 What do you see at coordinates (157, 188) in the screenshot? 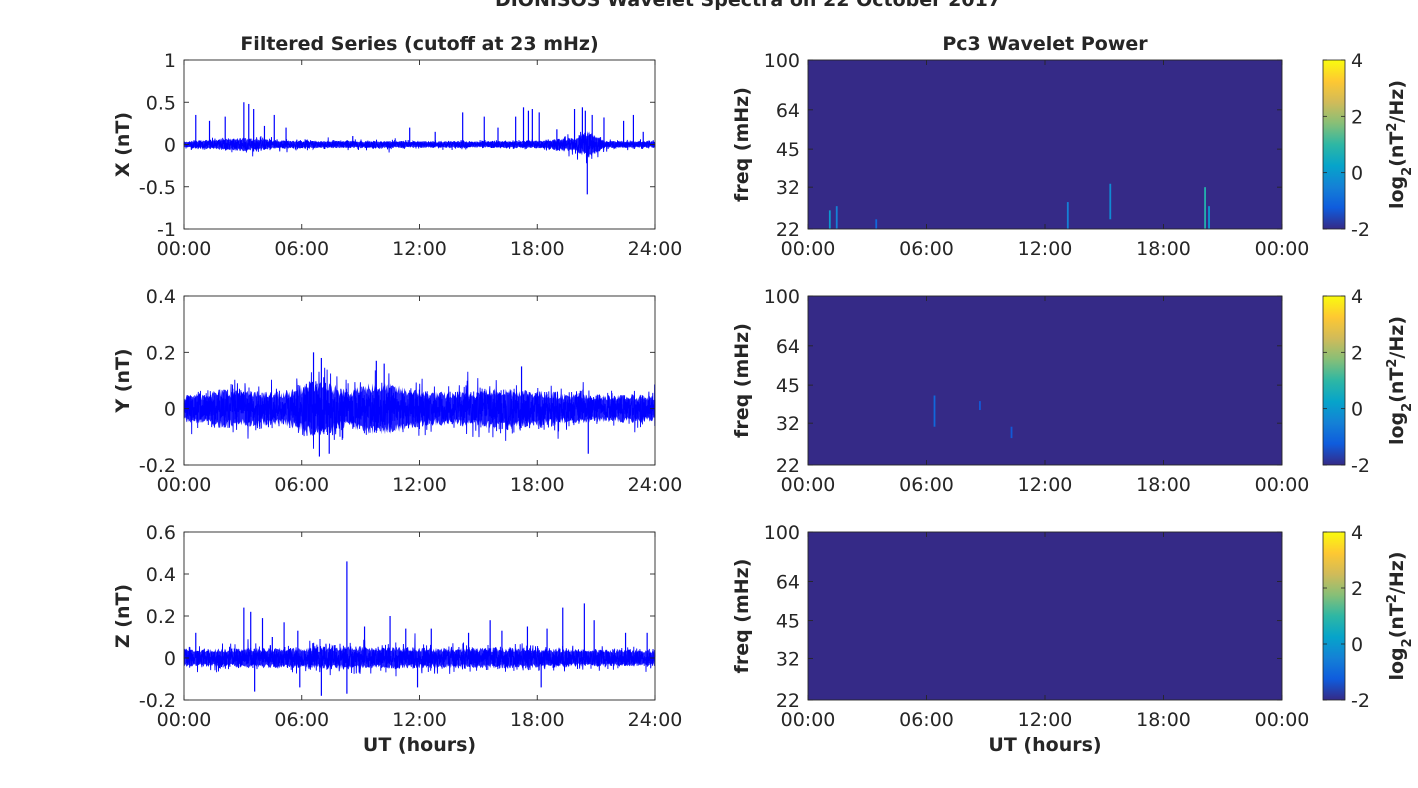
I see `y-tick-label: -0.5` at bounding box center [157, 188].